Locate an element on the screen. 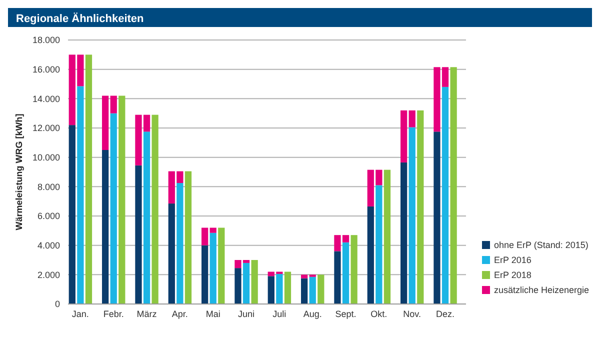  y-tick-label: 0 is located at coordinates (57, 304).